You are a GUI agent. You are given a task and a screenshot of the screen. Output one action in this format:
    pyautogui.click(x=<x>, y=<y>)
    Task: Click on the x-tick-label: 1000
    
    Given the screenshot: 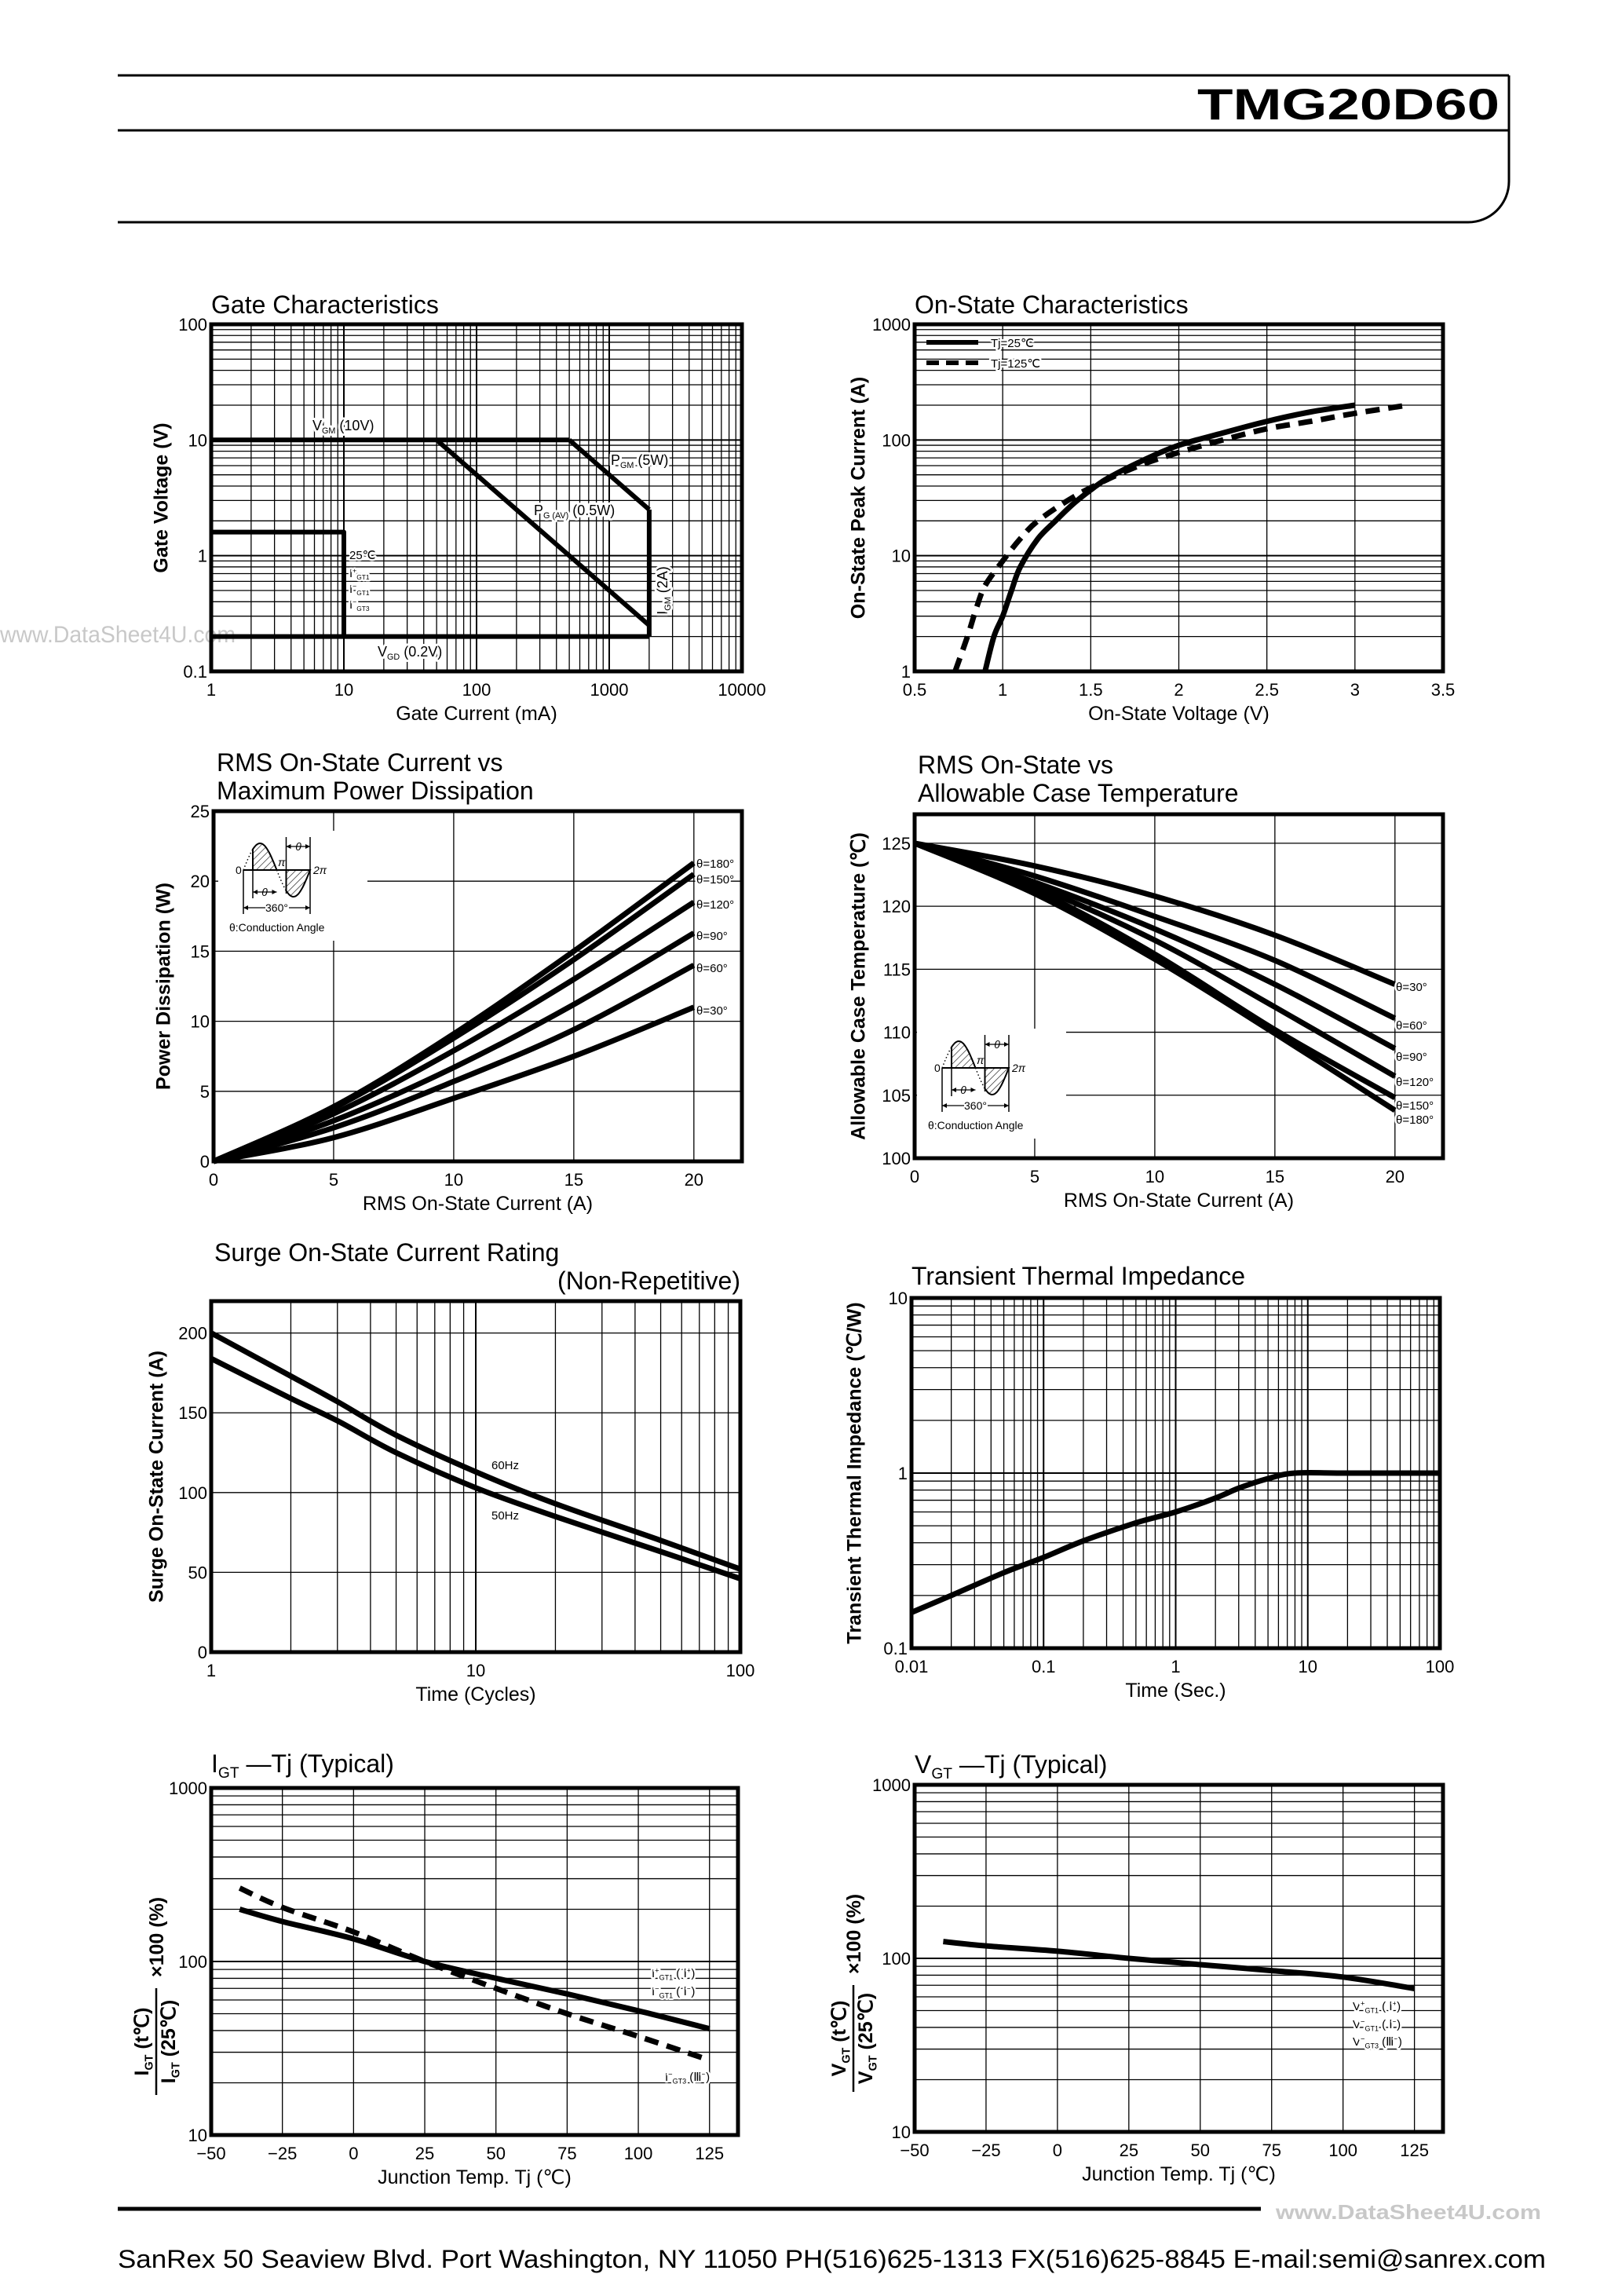 What is the action you would take?
    pyautogui.click(x=609, y=690)
    